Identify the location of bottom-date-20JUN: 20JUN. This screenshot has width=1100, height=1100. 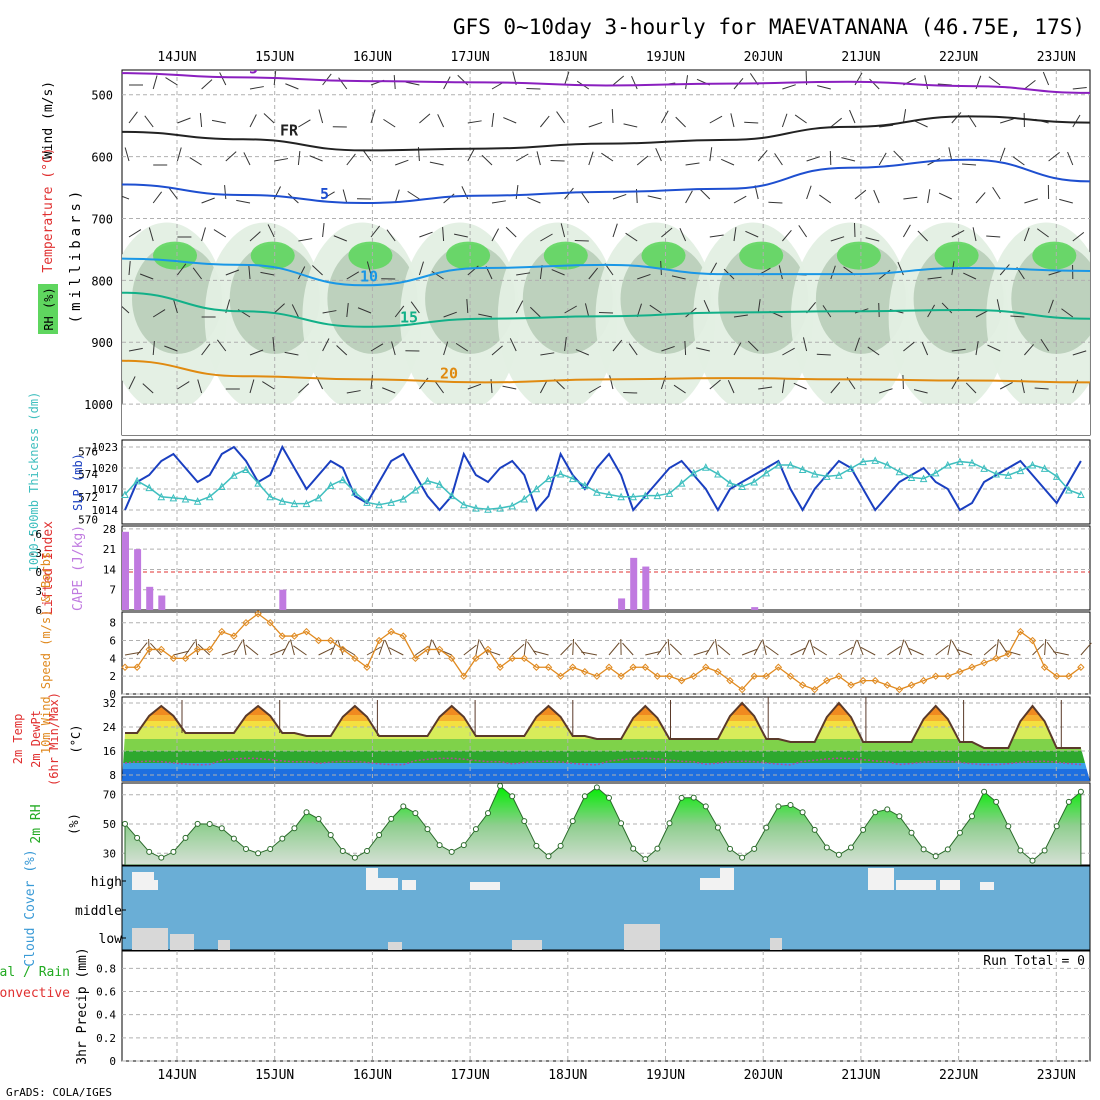
(763, 1075).